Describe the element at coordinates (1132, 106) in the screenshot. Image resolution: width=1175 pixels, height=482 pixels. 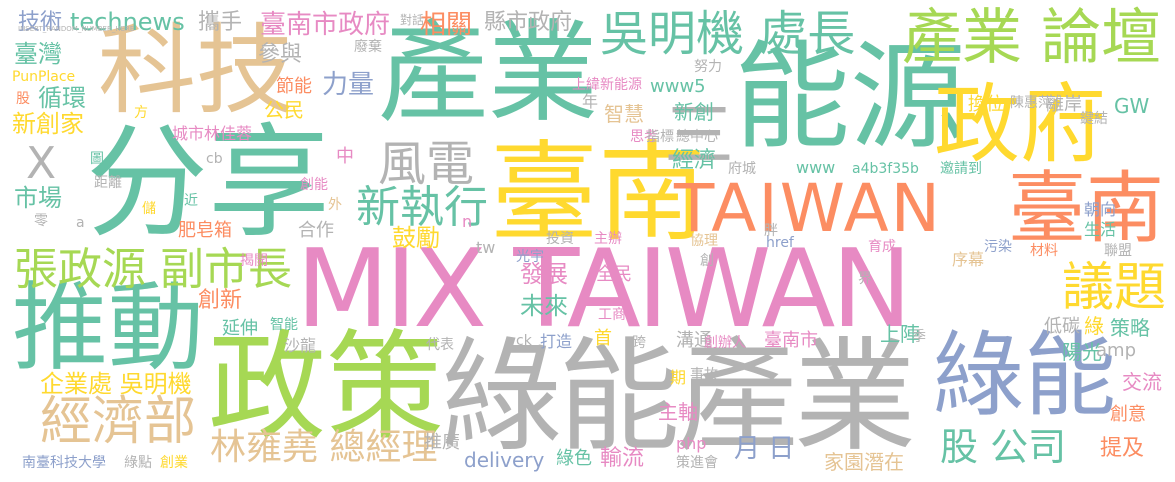
I see `word-gw: GW` at that location.